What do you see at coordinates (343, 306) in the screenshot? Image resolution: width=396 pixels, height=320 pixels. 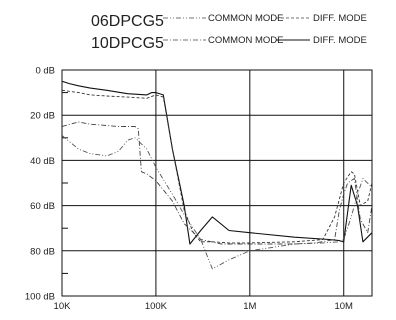 I see `x-tick-label: 10M` at bounding box center [343, 306].